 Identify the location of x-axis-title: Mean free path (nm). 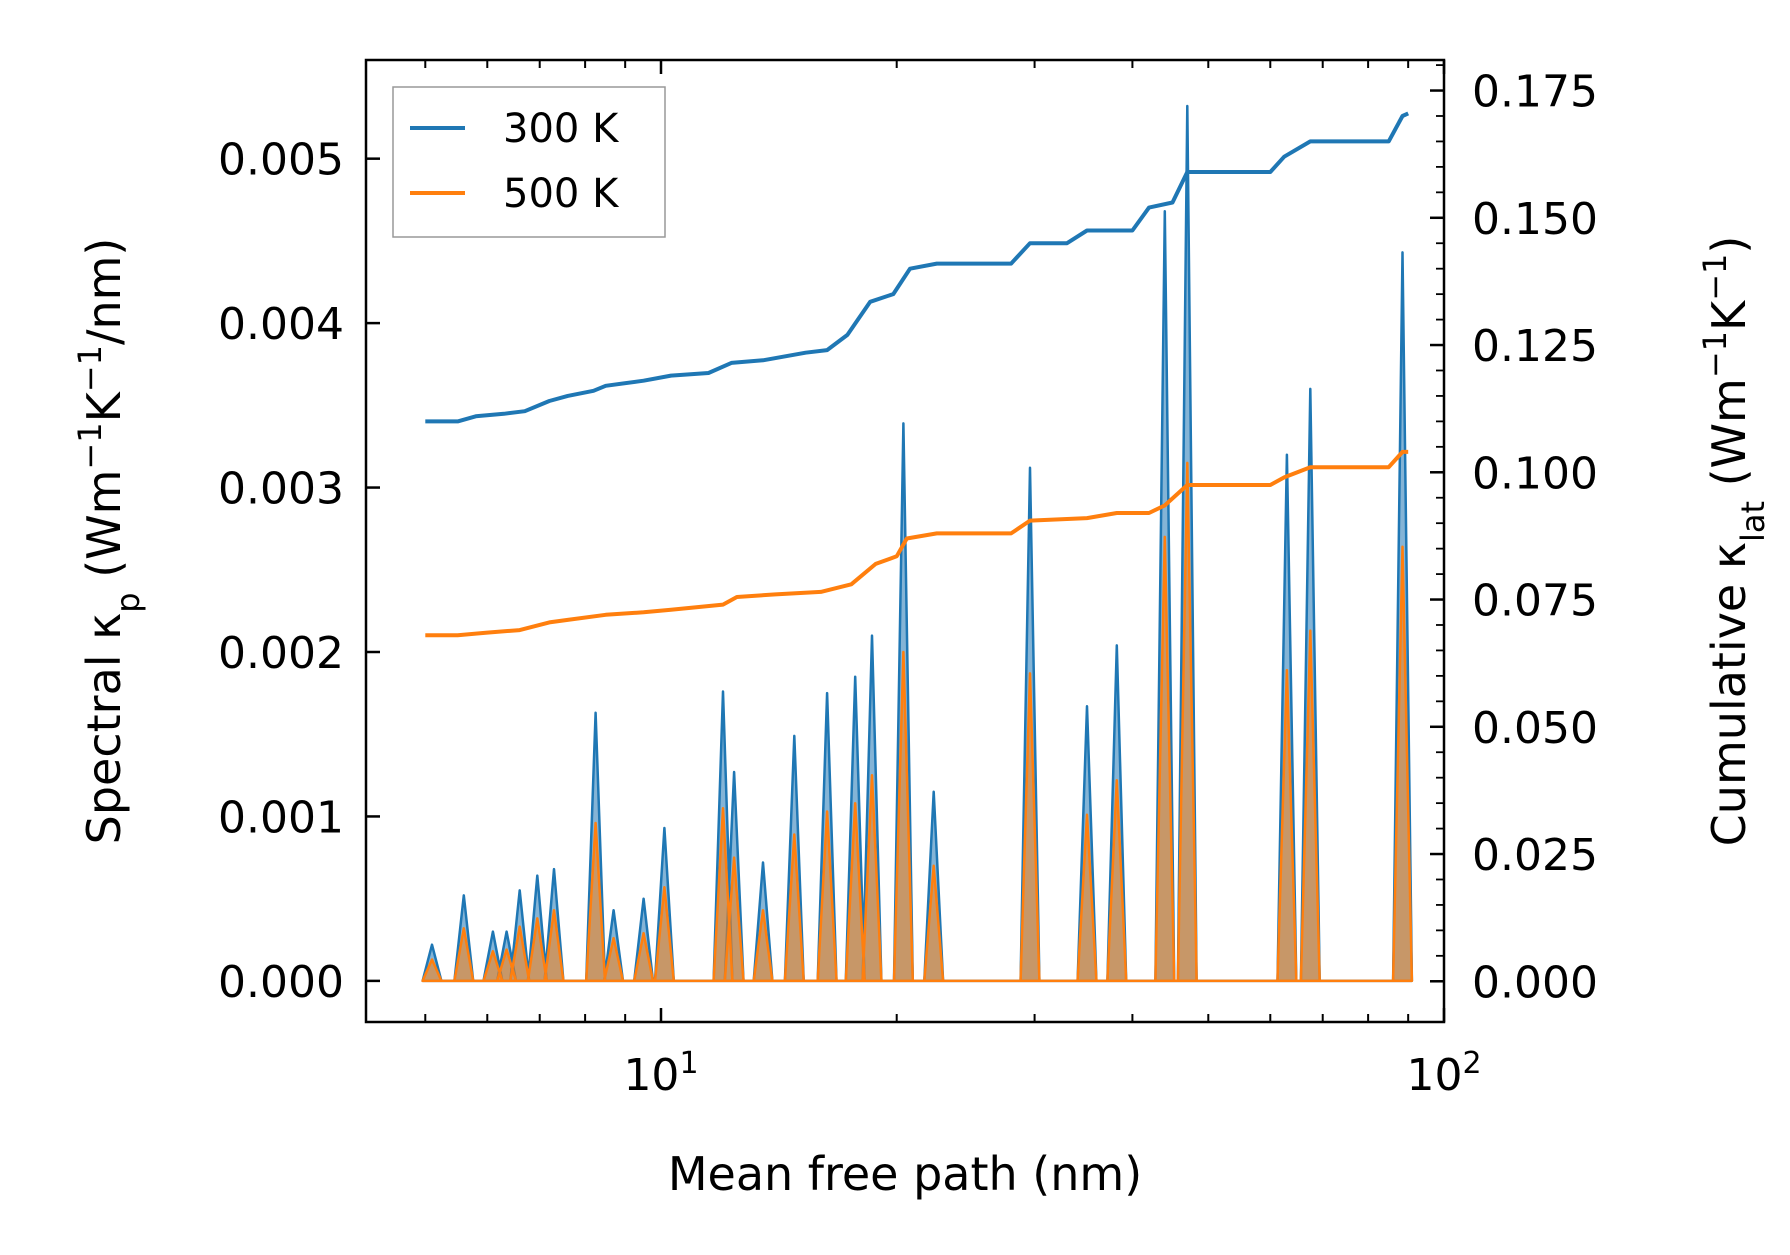
(905, 1174).